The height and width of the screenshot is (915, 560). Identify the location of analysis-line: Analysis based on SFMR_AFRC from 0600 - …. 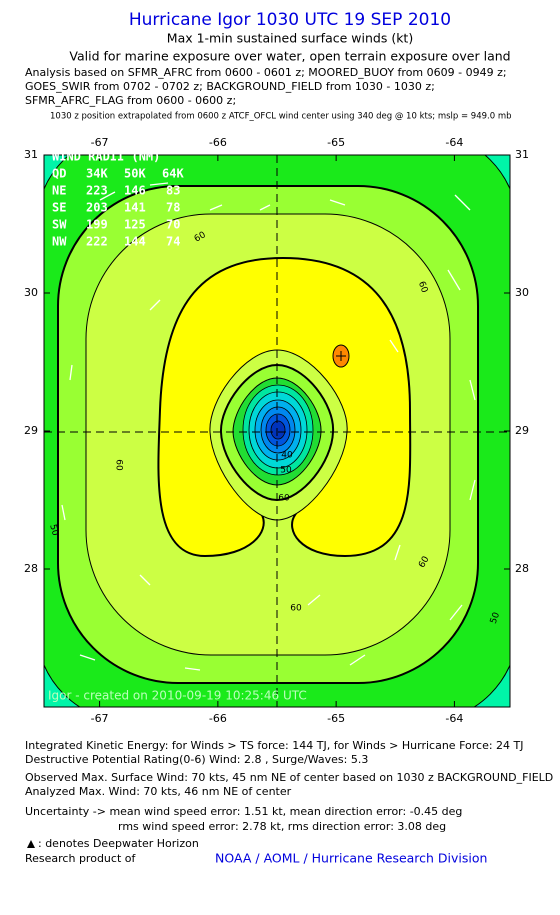
(266, 72).